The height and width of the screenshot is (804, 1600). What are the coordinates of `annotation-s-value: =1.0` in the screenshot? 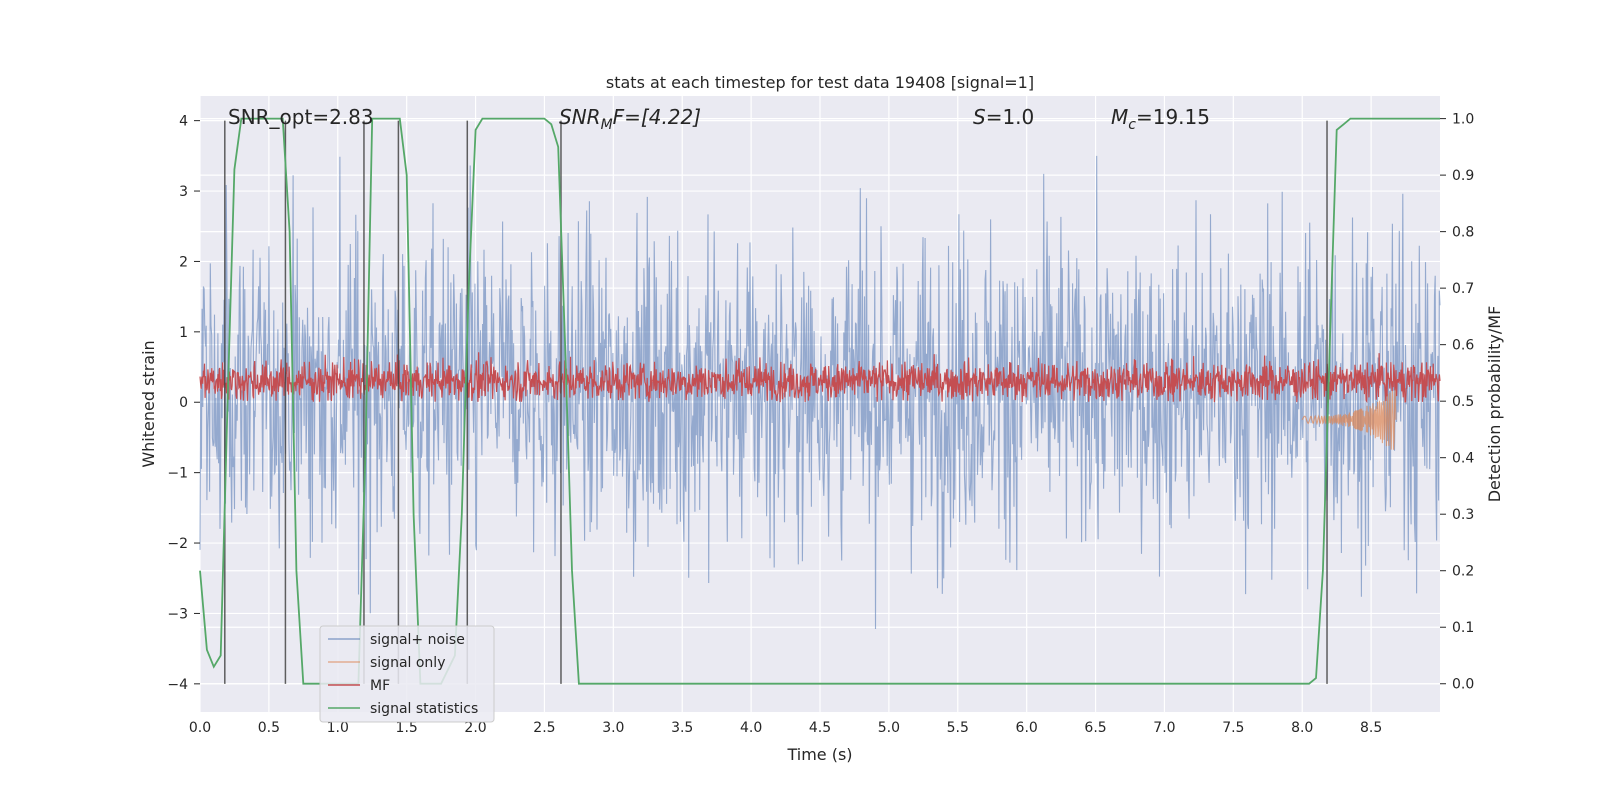 It's located at (1010, 117).